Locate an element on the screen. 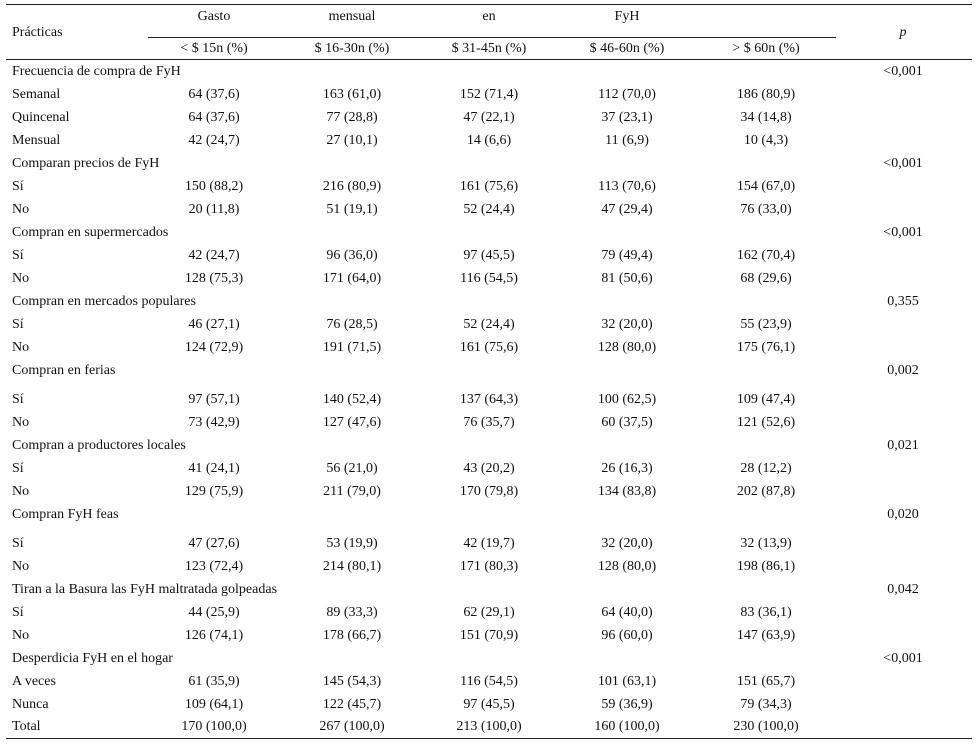 The width and height of the screenshot is (976, 745). table-cell: 123 (72,4) is located at coordinates (214, 566).